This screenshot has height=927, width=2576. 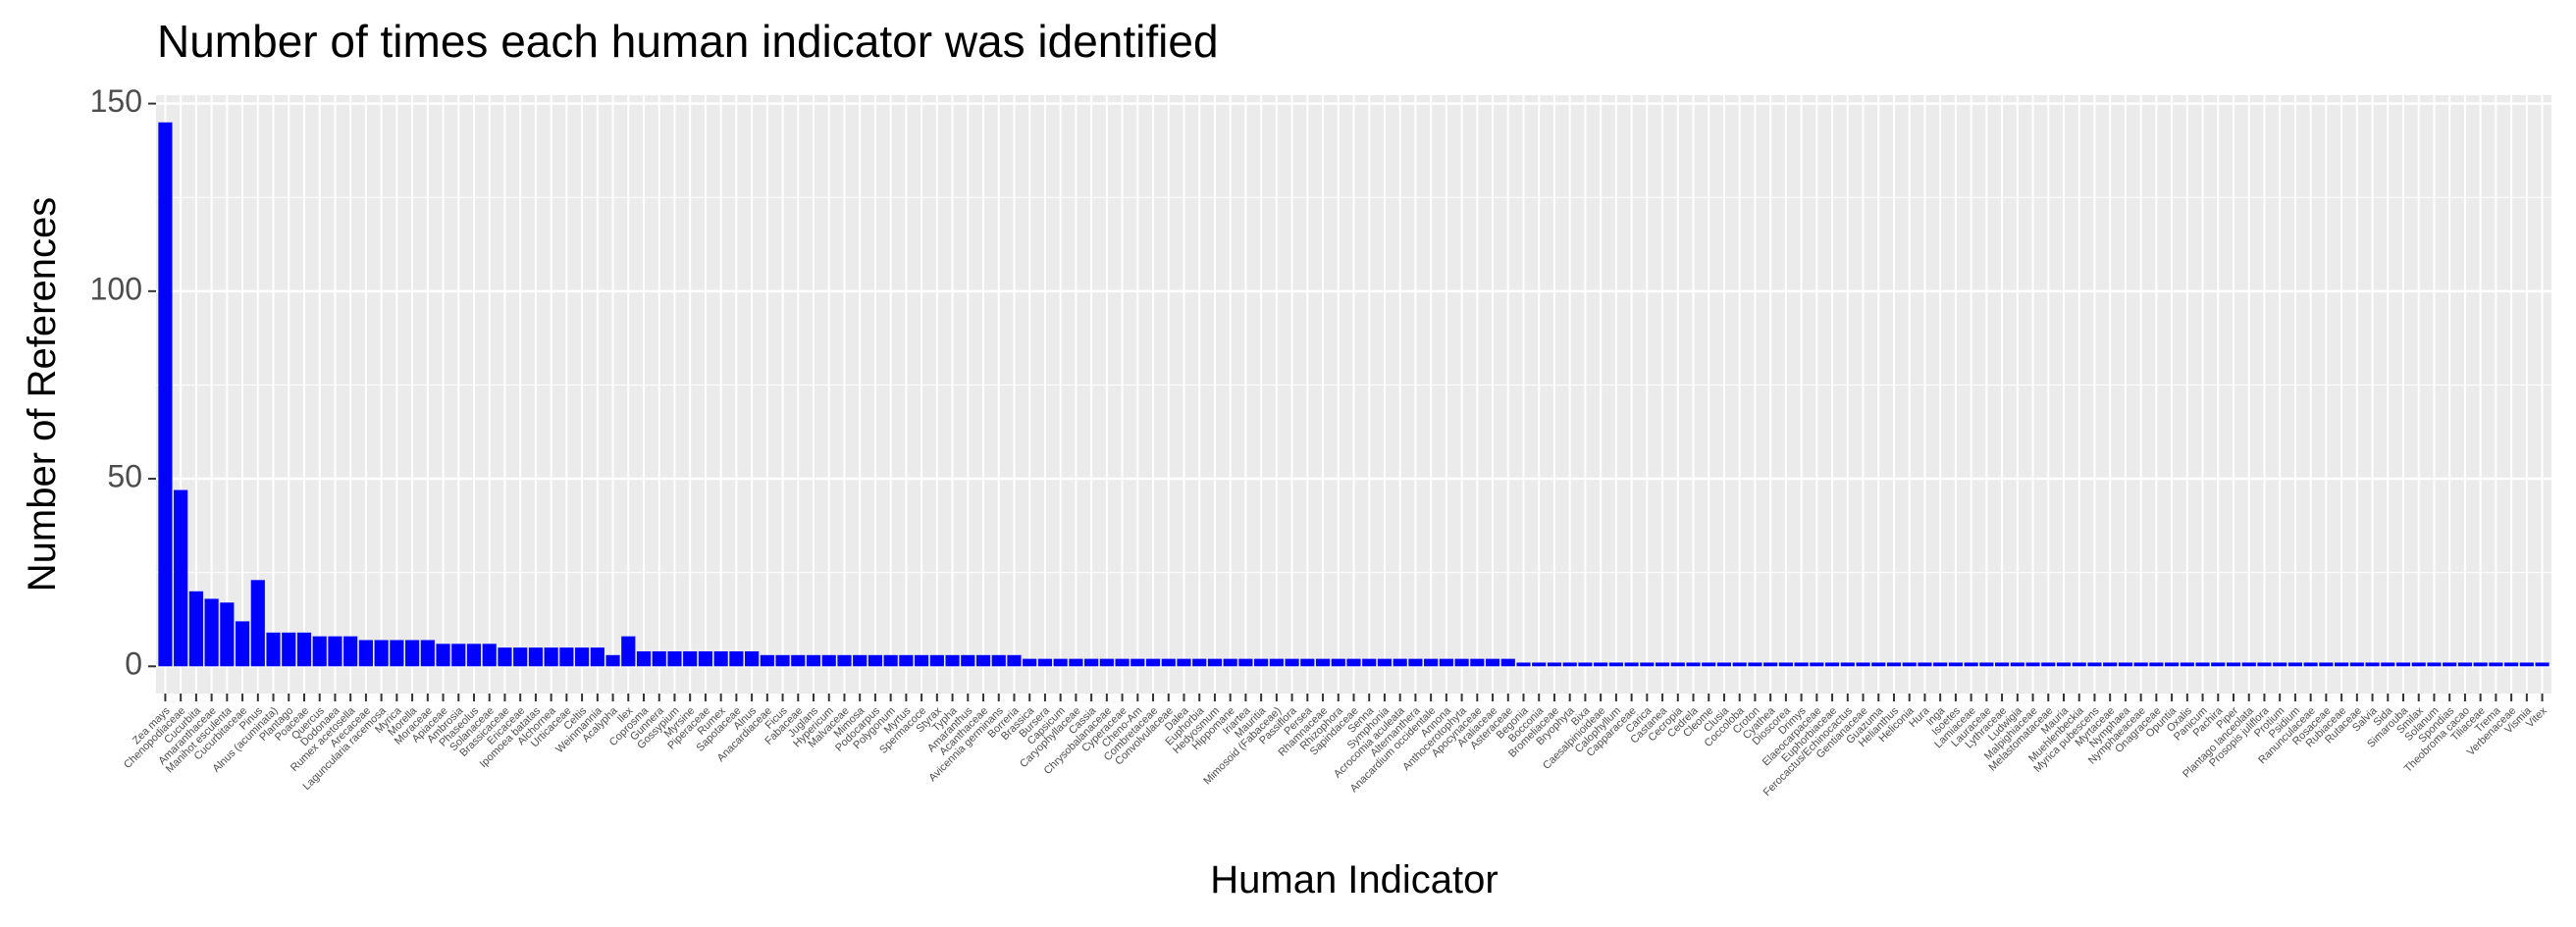 What do you see at coordinates (1354, 879) in the screenshot?
I see `x-axis-title: Human Indicator` at bounding box center [1354, 879].